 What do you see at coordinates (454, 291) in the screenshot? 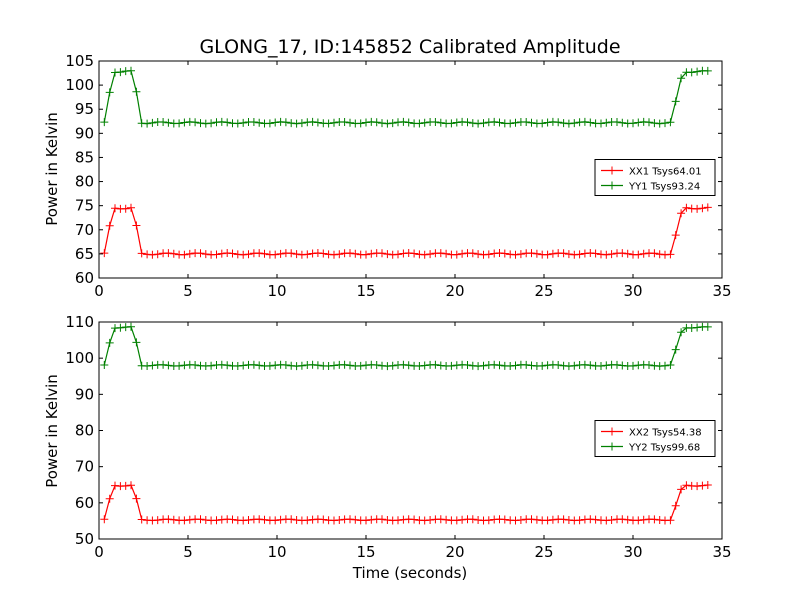
I see `top-xtick-label: 20` at bounding box center [454, 291].